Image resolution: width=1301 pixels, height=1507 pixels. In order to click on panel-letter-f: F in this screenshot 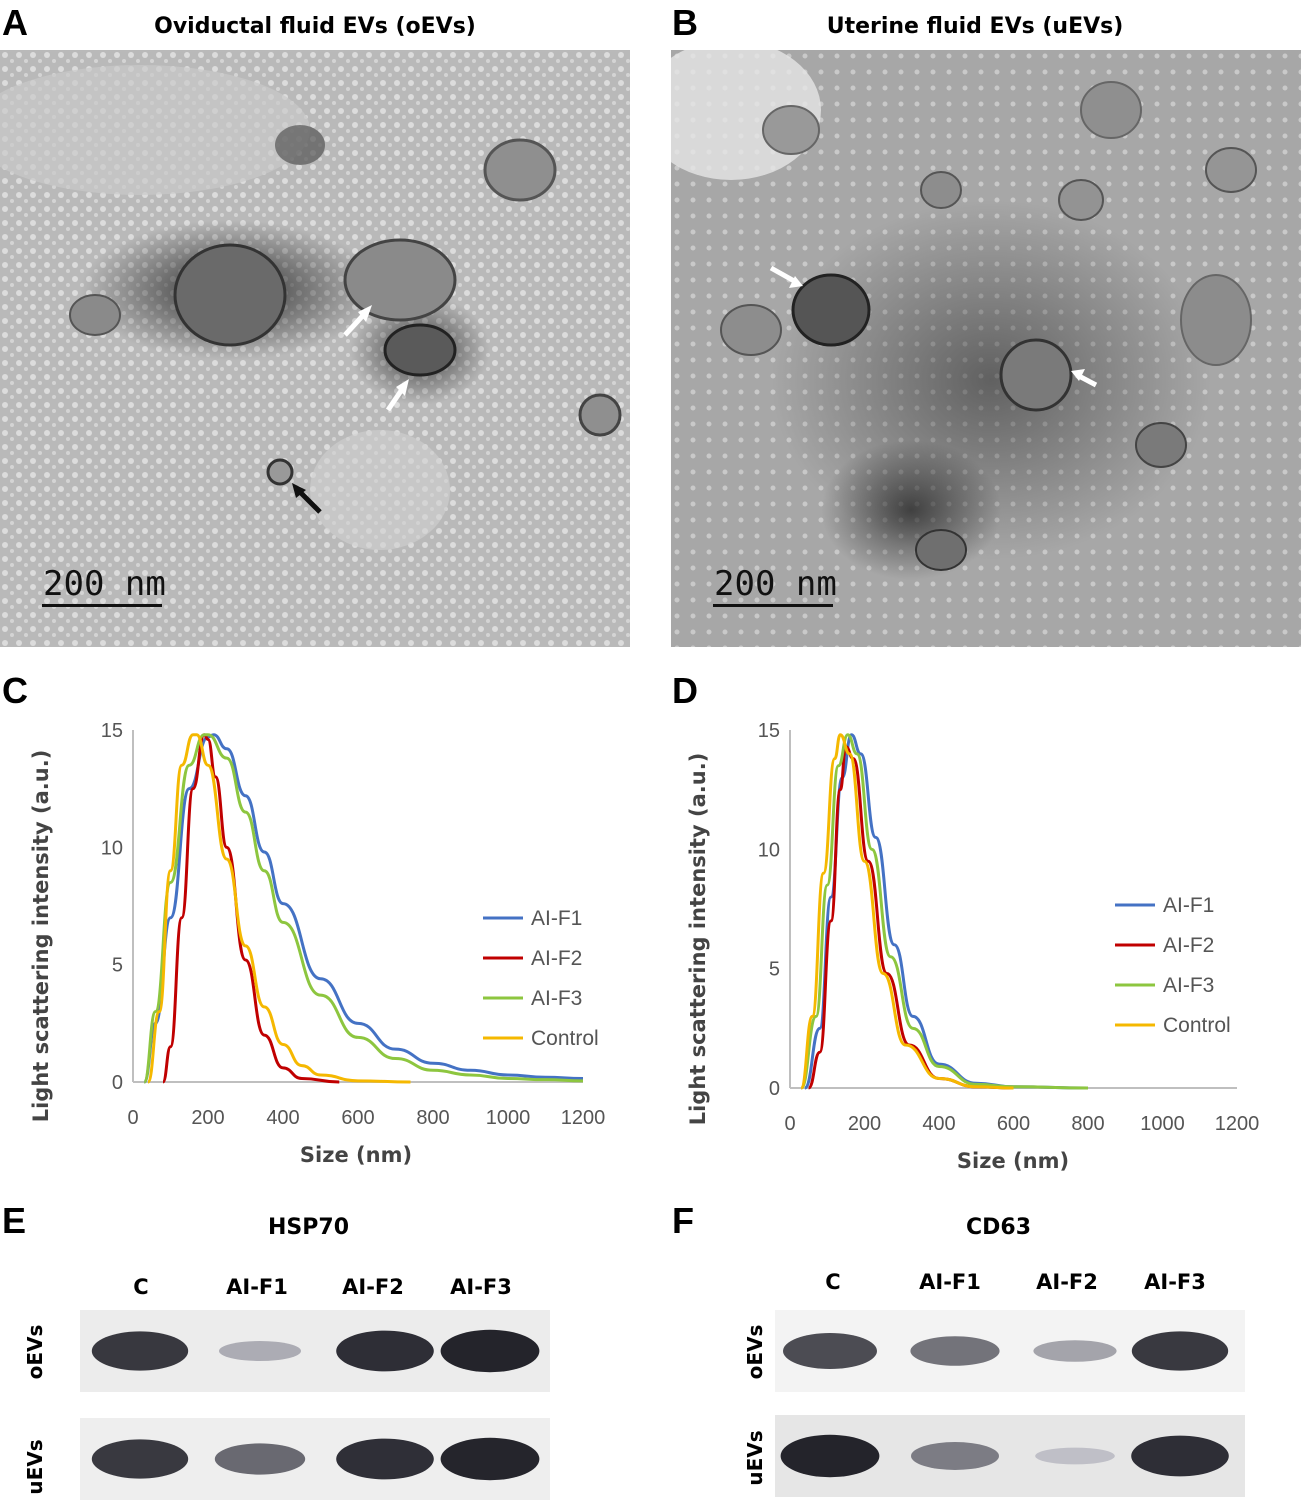, I will do `click(683, 1220)`.